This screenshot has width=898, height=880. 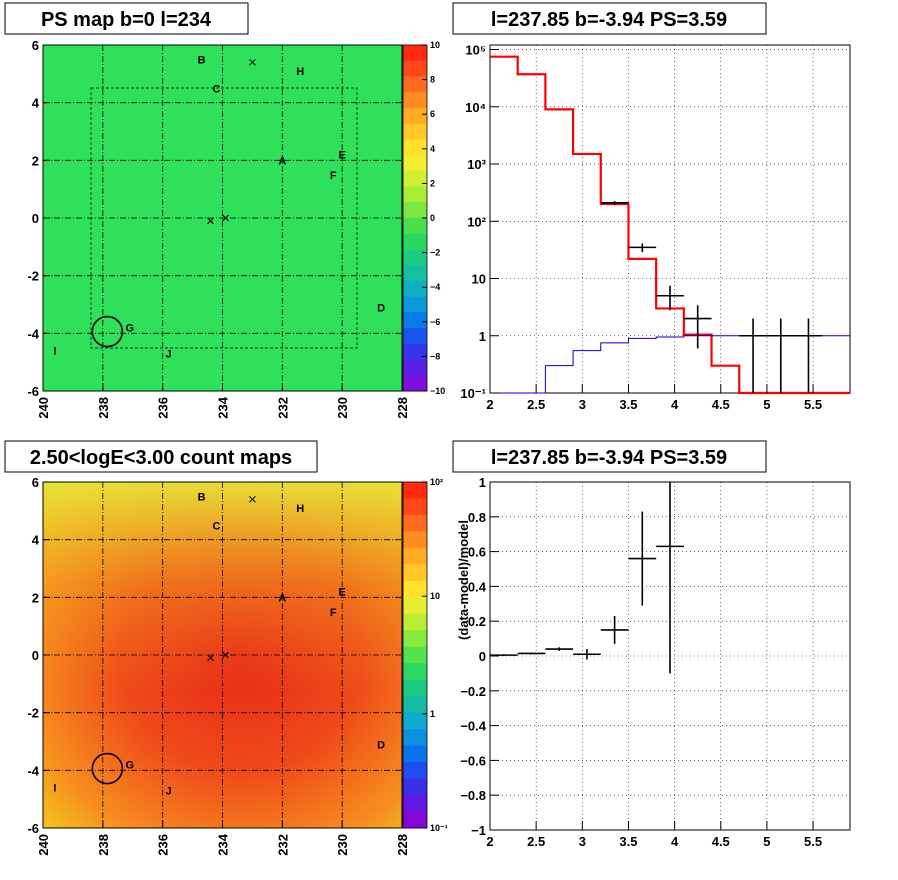 I want to click on colorbar-tick-label: −4, so click(x=435, y=287).